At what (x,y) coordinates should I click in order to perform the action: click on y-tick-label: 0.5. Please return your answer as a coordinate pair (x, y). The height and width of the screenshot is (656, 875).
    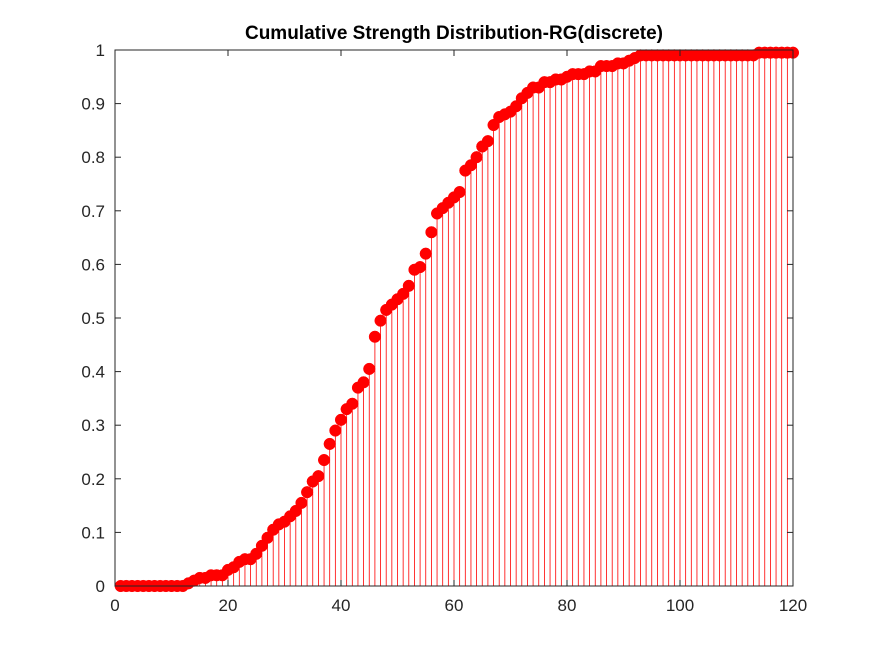
    Looking at the image, I should click on (93, 318).